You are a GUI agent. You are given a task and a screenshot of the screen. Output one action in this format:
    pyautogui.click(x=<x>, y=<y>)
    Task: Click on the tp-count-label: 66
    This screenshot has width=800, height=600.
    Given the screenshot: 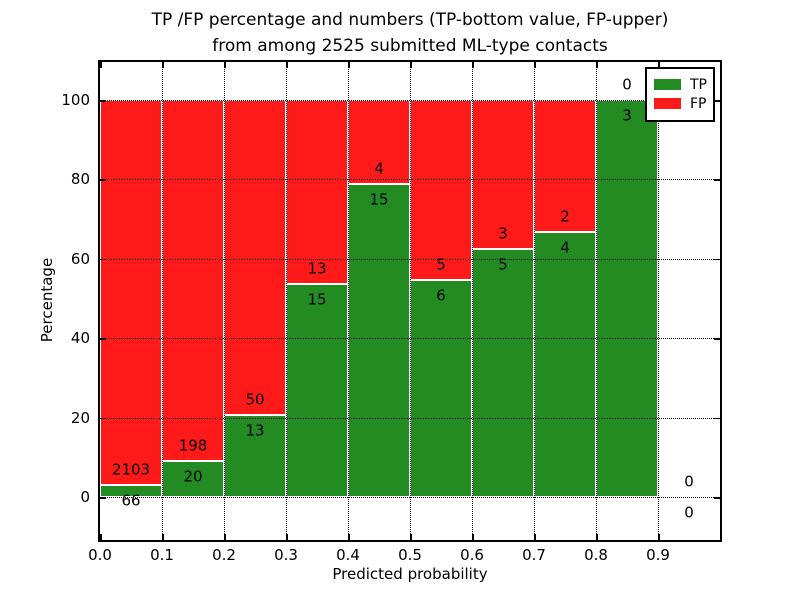 What is the action you would take?
    pyautogui.click(x=131, y=500)
    